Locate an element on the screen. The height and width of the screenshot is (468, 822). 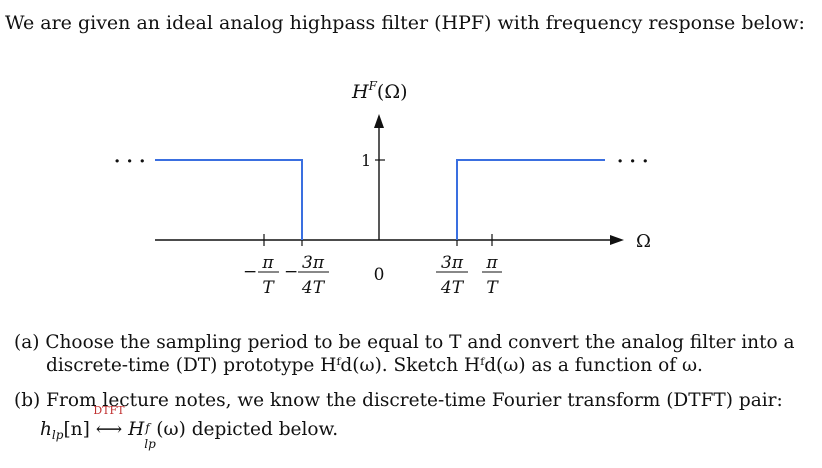
pair-left-arg: [n] is located at coordinates (76, 429).